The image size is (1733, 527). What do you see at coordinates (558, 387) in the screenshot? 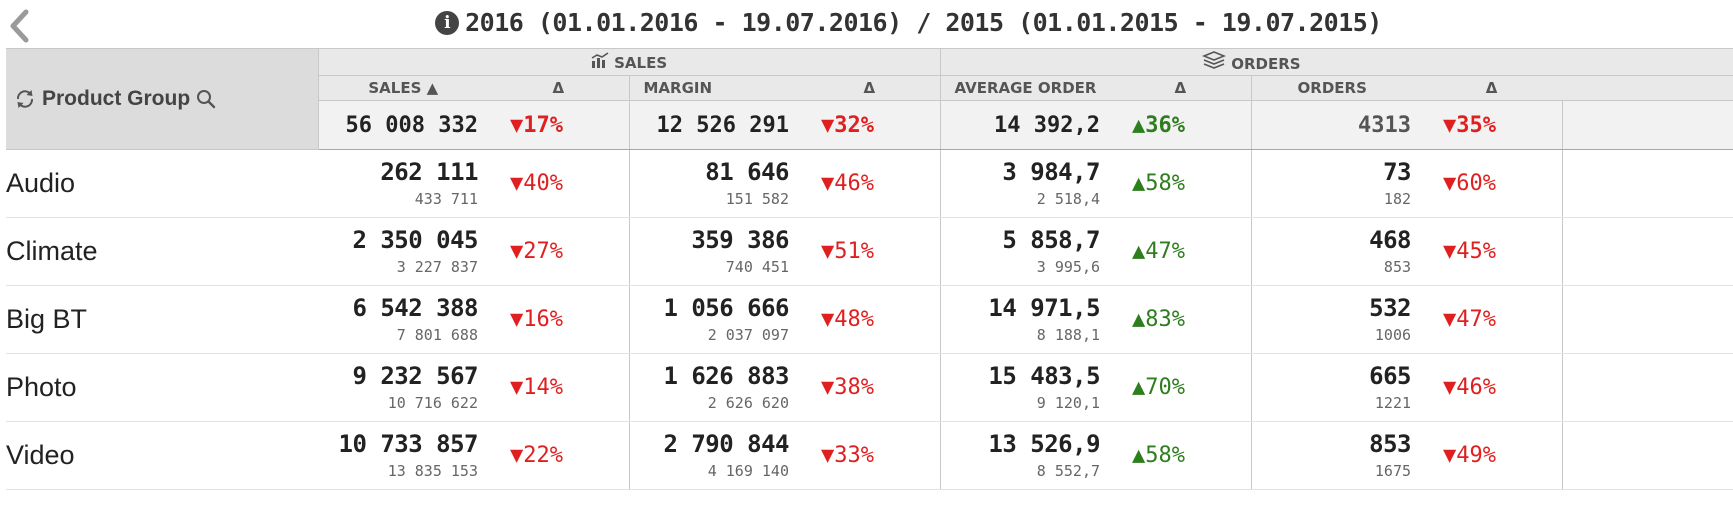
I see `sales-delta: ▼14%` at bounding box center [558, 387].